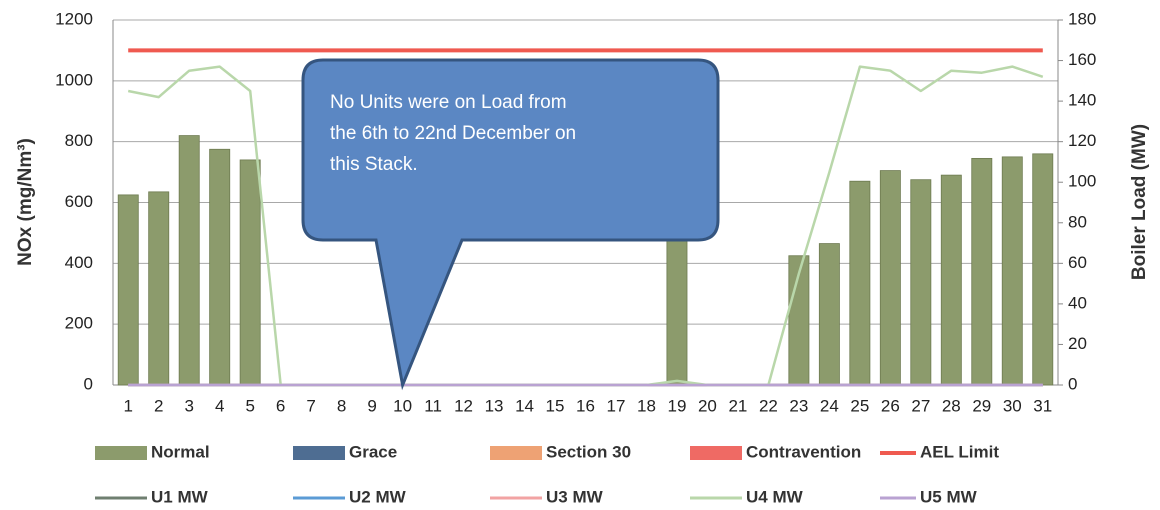  I want to click on y-axis-title: NOx (mg/Nm³), so click(25, 202).